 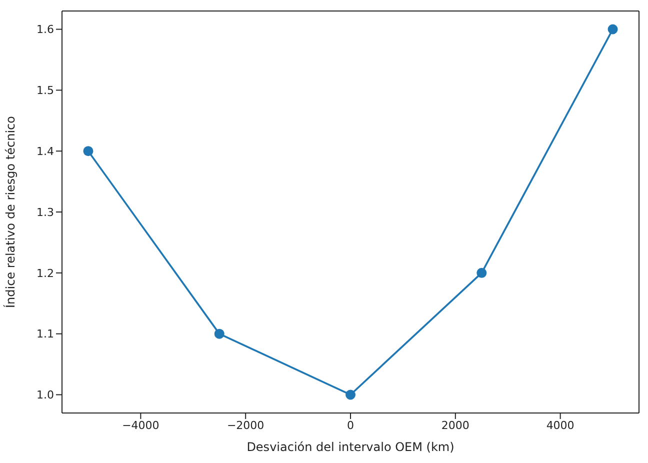 I want to click on y-tick-label: 1.2, so click(x=45, y=273).